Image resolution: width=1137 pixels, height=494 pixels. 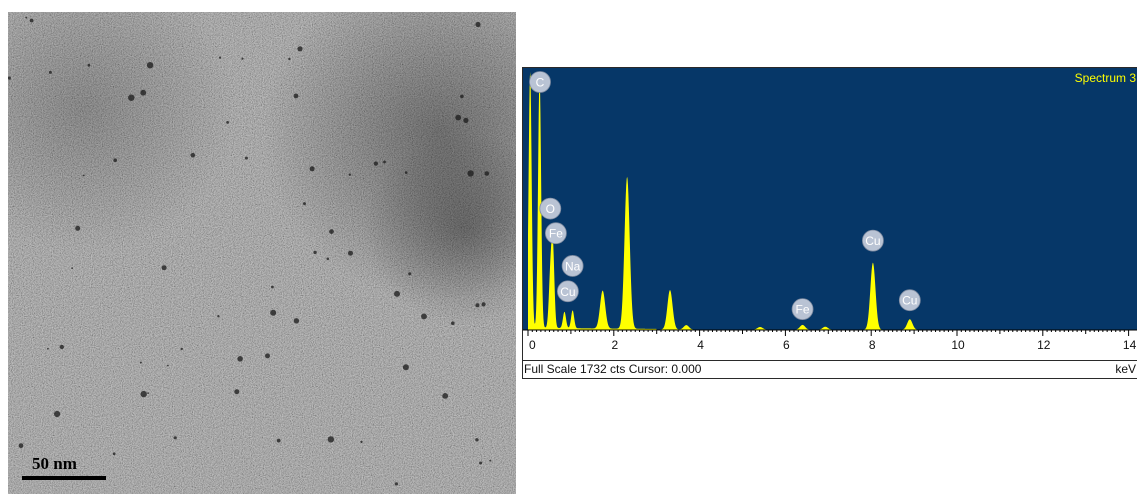 I want to click on element-label-c: C, so click(x=540, y=82).